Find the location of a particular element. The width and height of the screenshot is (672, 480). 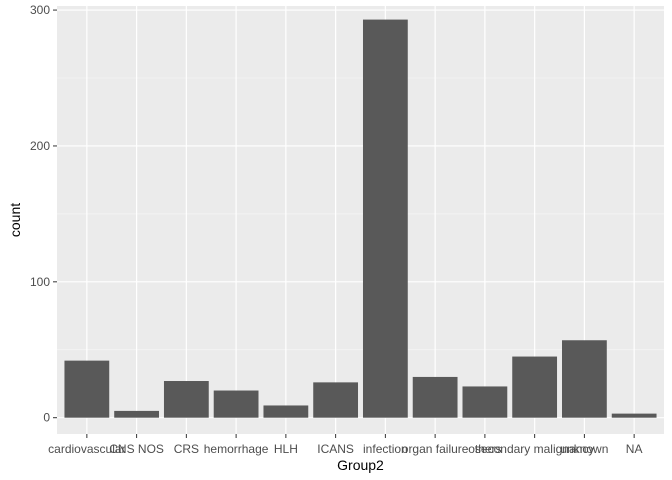

bar-cardiovascular is located at coordinates (87, 389).